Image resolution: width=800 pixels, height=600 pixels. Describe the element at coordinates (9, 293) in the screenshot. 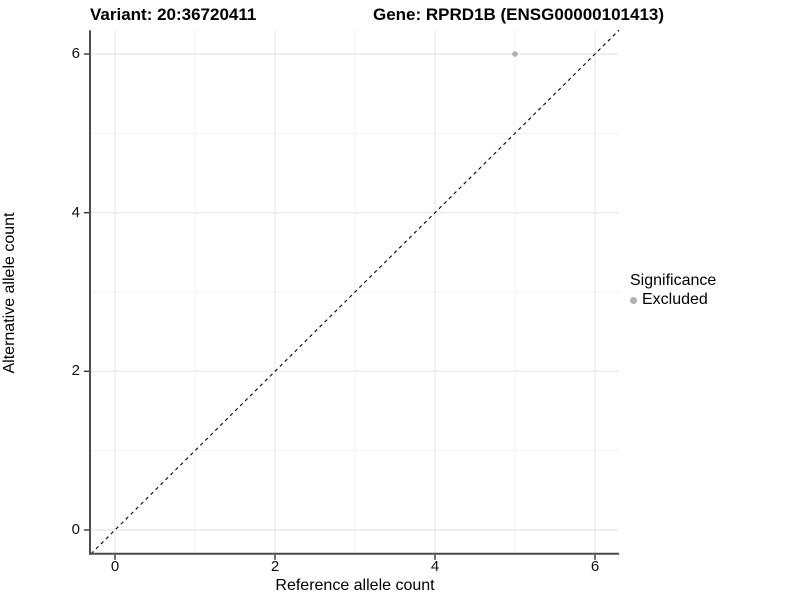

I see `y-axis-title: Alternative allele count` at that location.